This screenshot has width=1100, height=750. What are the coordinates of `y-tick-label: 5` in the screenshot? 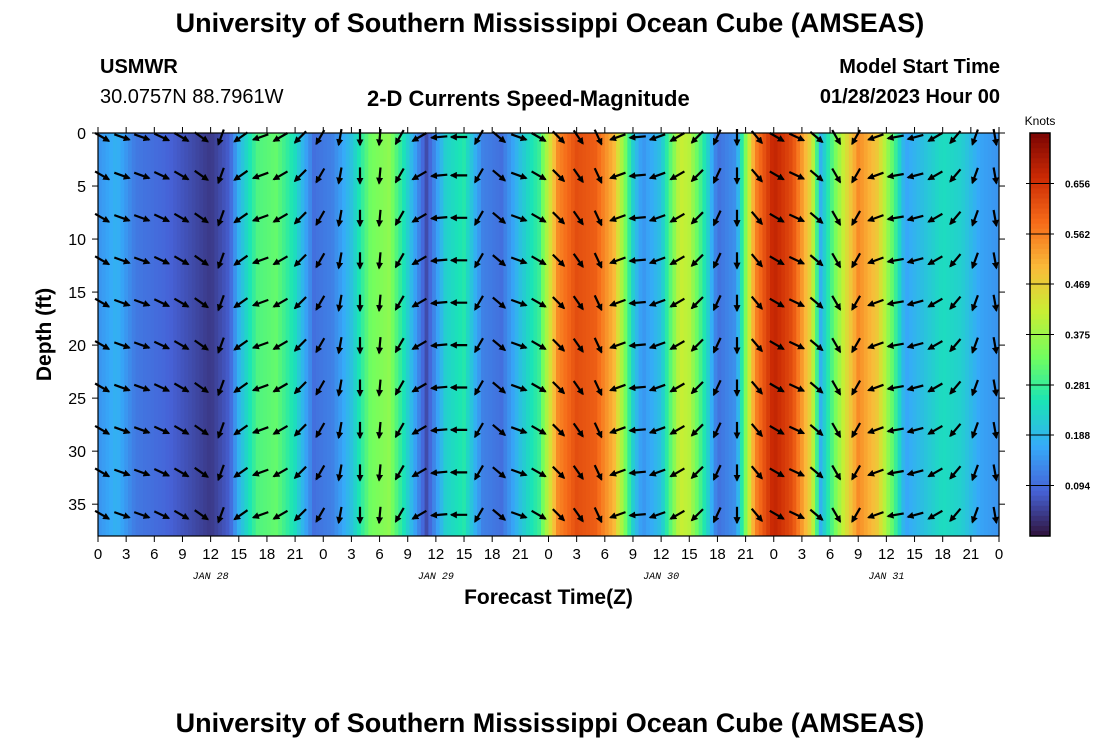 It's located at (81, 187).